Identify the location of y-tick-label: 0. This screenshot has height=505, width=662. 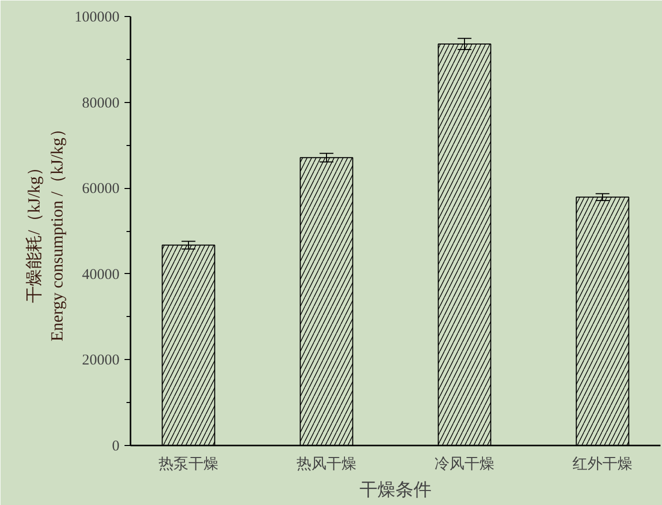
(116, 446).